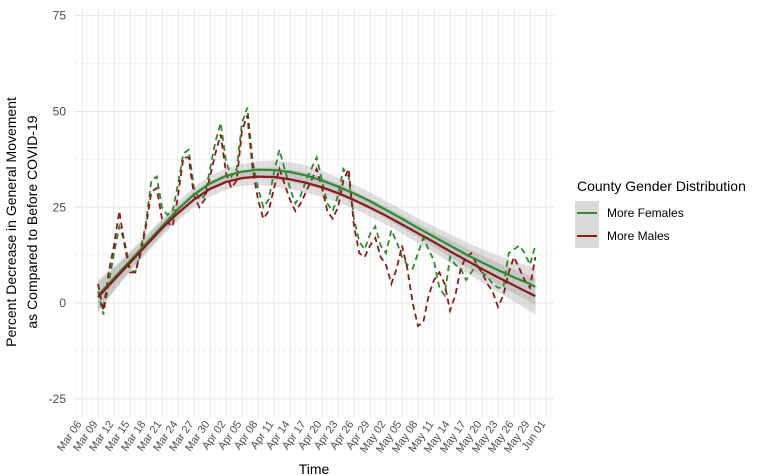  What do you see at coordinates (638, 236) in the screenshot?
I see `legend-label-males: More Males` at bounding box center [638, 236].